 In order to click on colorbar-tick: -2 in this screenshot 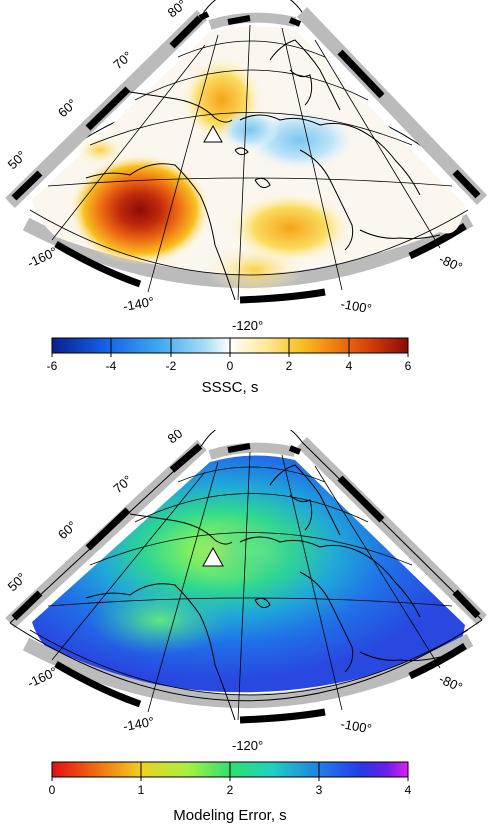, I will do `click(171, 366)`.